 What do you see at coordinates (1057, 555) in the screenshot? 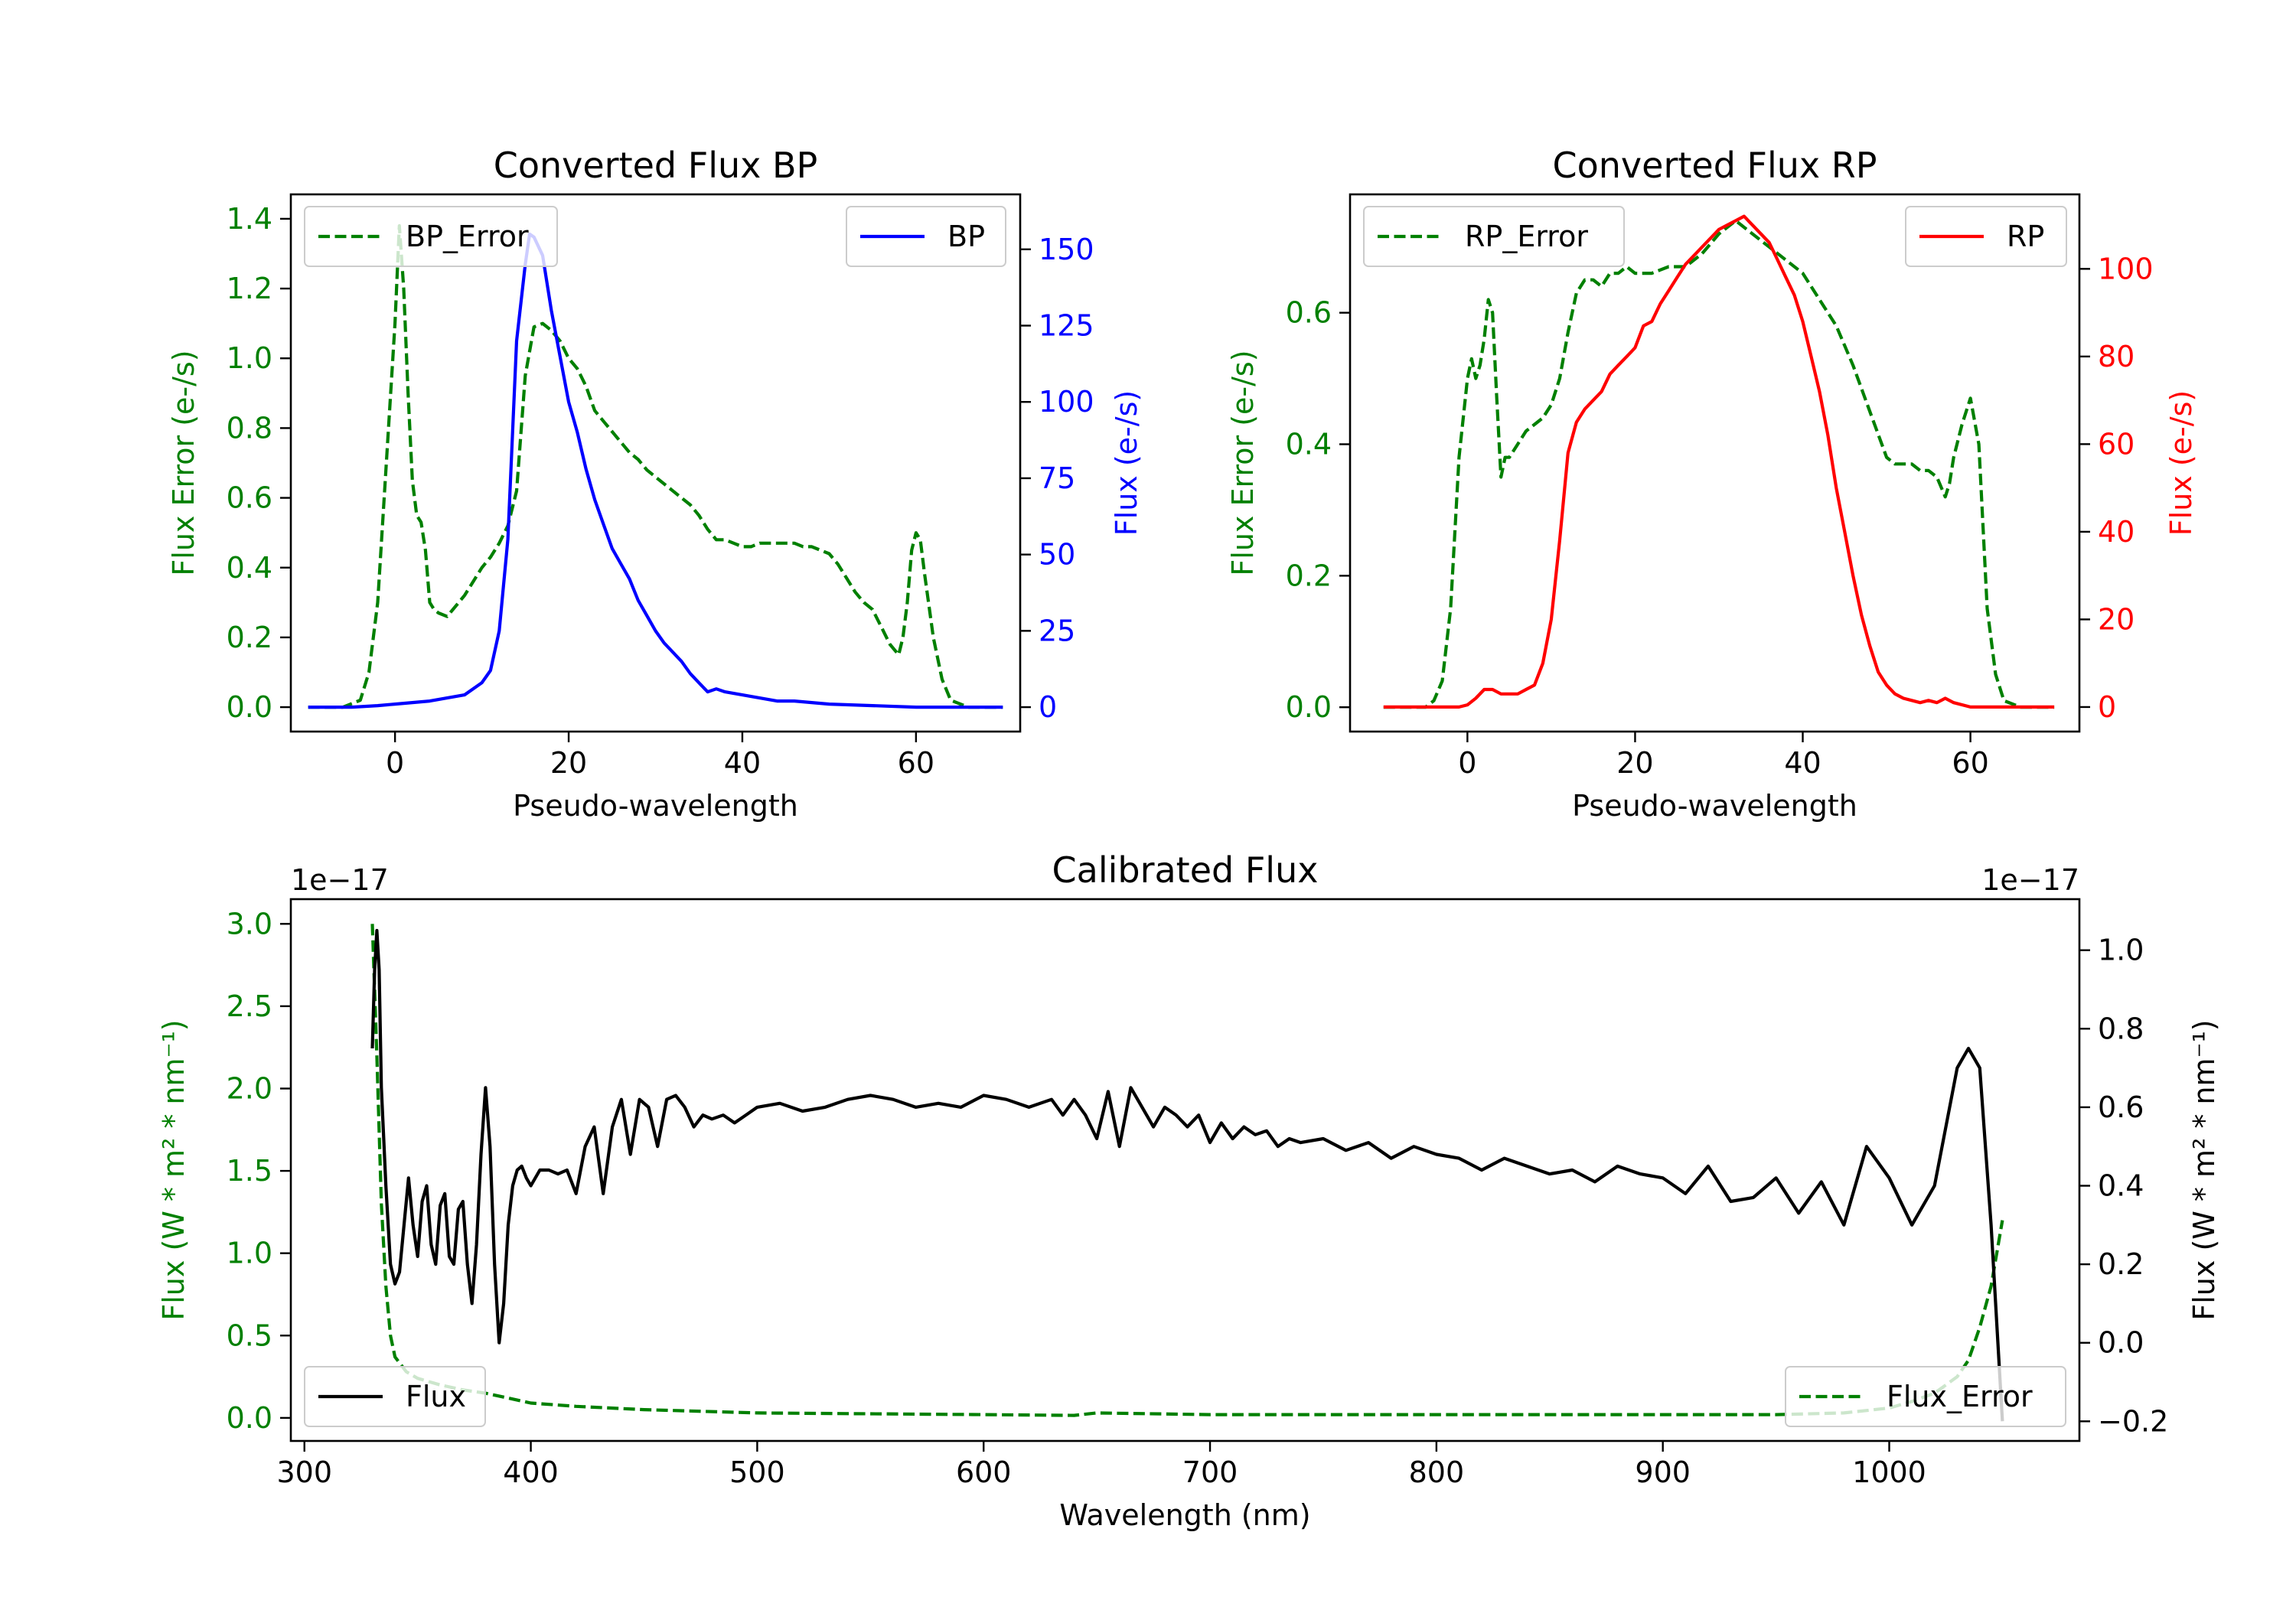
I see `y-right-tick-label: 50` at bounding box center [1057, 555].